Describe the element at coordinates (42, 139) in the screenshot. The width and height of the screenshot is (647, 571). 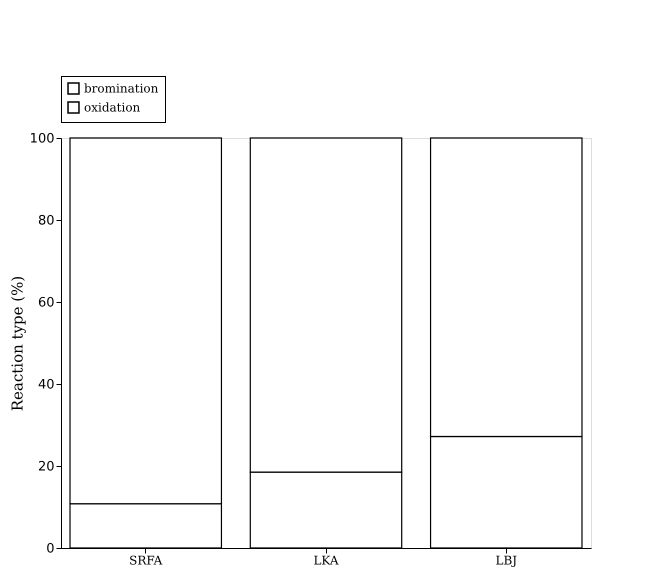
I see `y-tick-label: 100` at that location.